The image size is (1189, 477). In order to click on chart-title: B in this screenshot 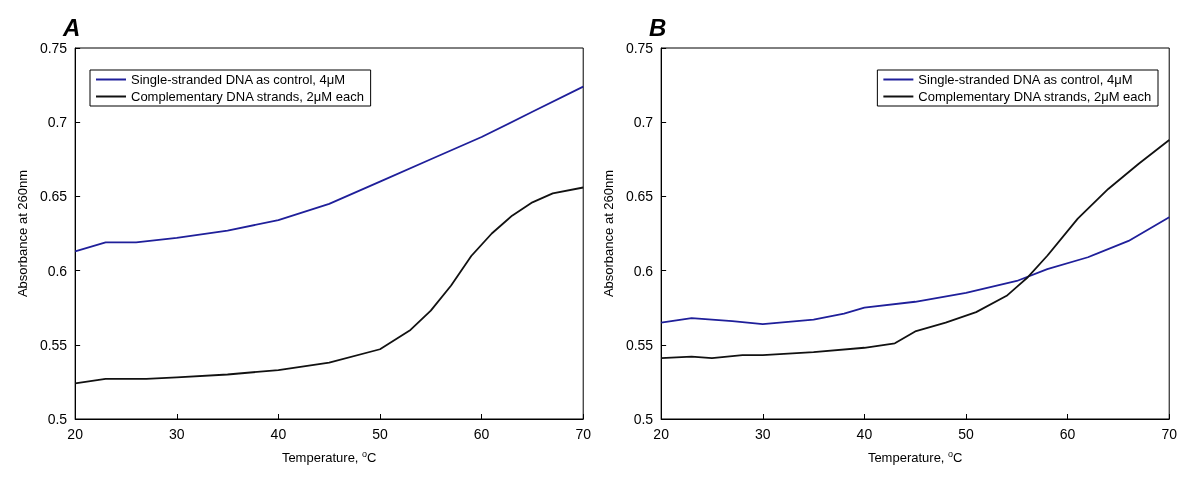, I will do `click(658, 27)`.